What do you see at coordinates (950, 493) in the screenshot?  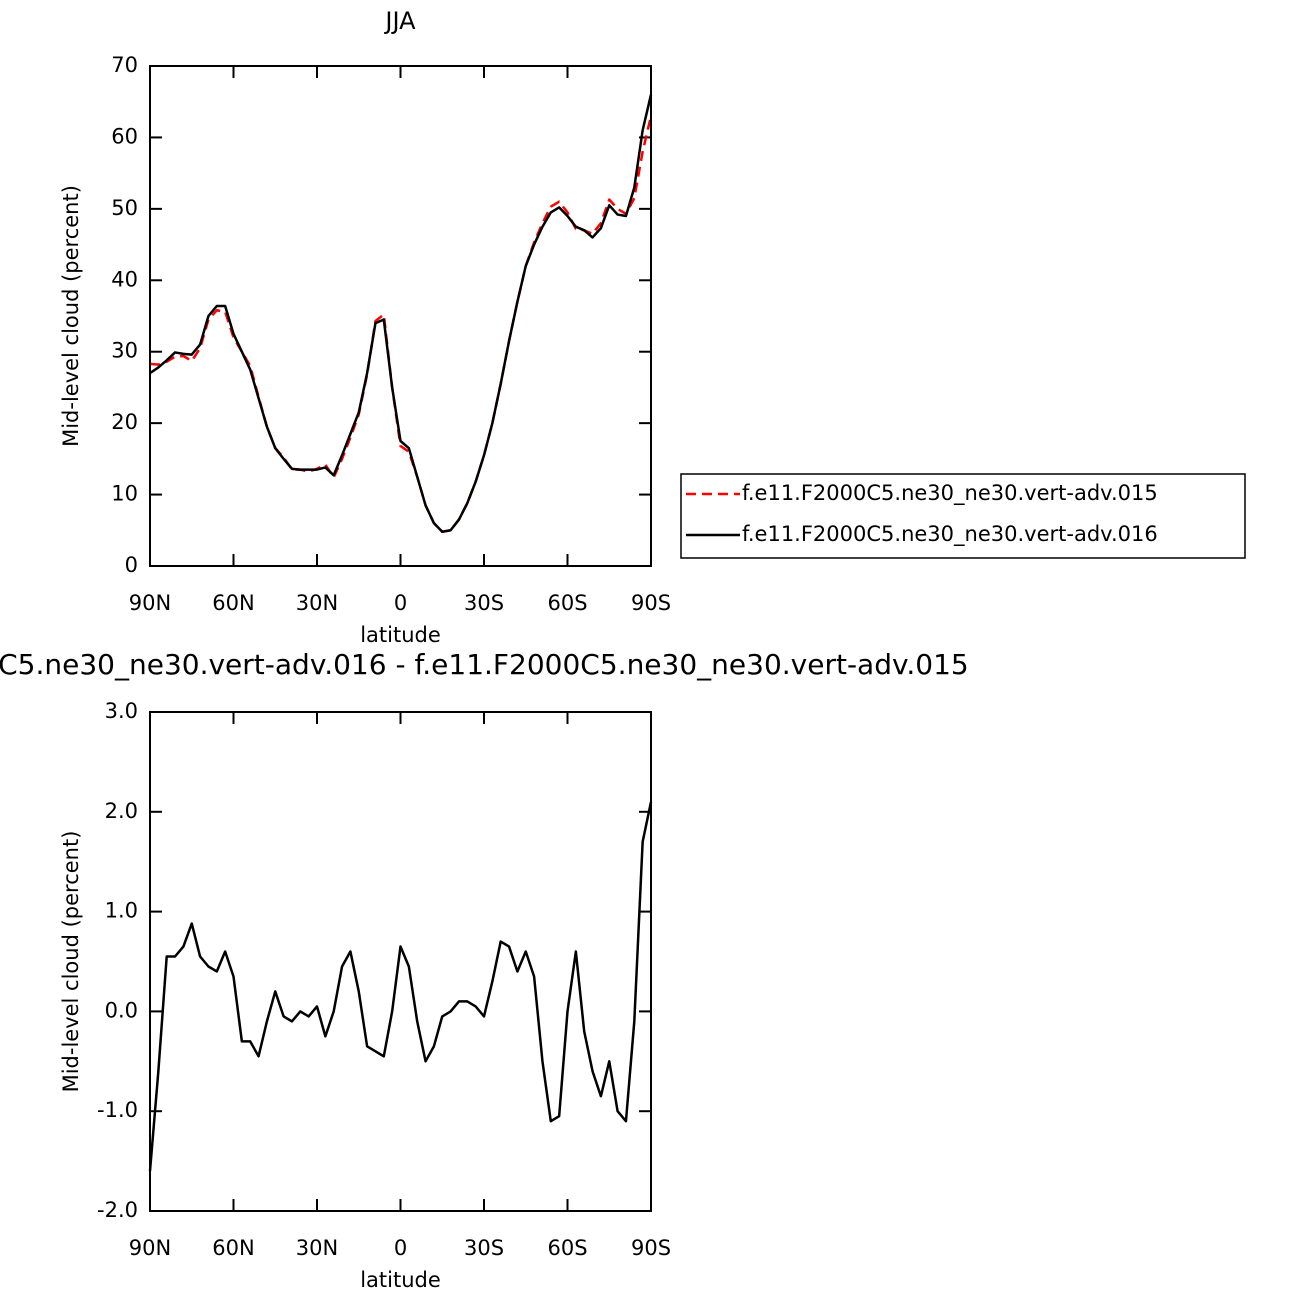 I see `legend-label: f.e11.F2000C5.ne30_ne30.vert-adv.015` at bounding box center [950, 493].